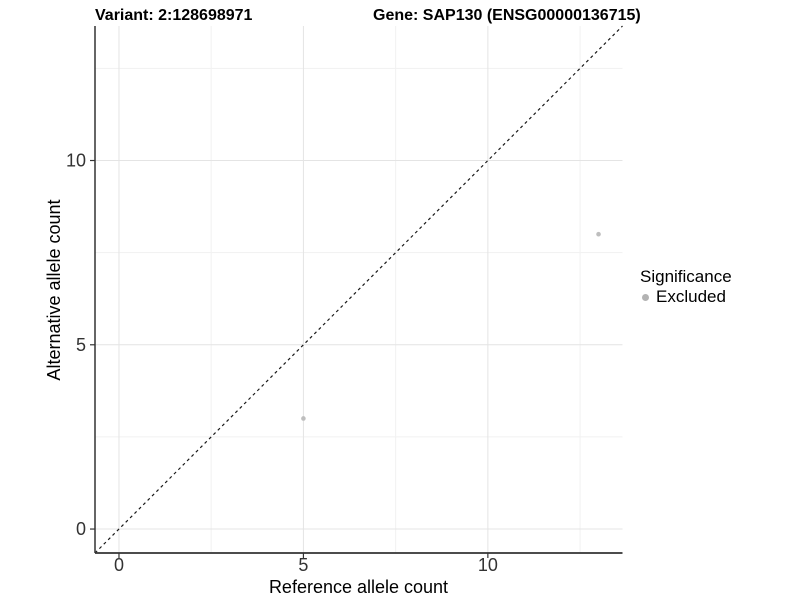 The image size is (800, 600). What do you see at coordinates (303, 565) in the screenshot?
I see `x-tick-label: 5` at bounding box center [303, 565].